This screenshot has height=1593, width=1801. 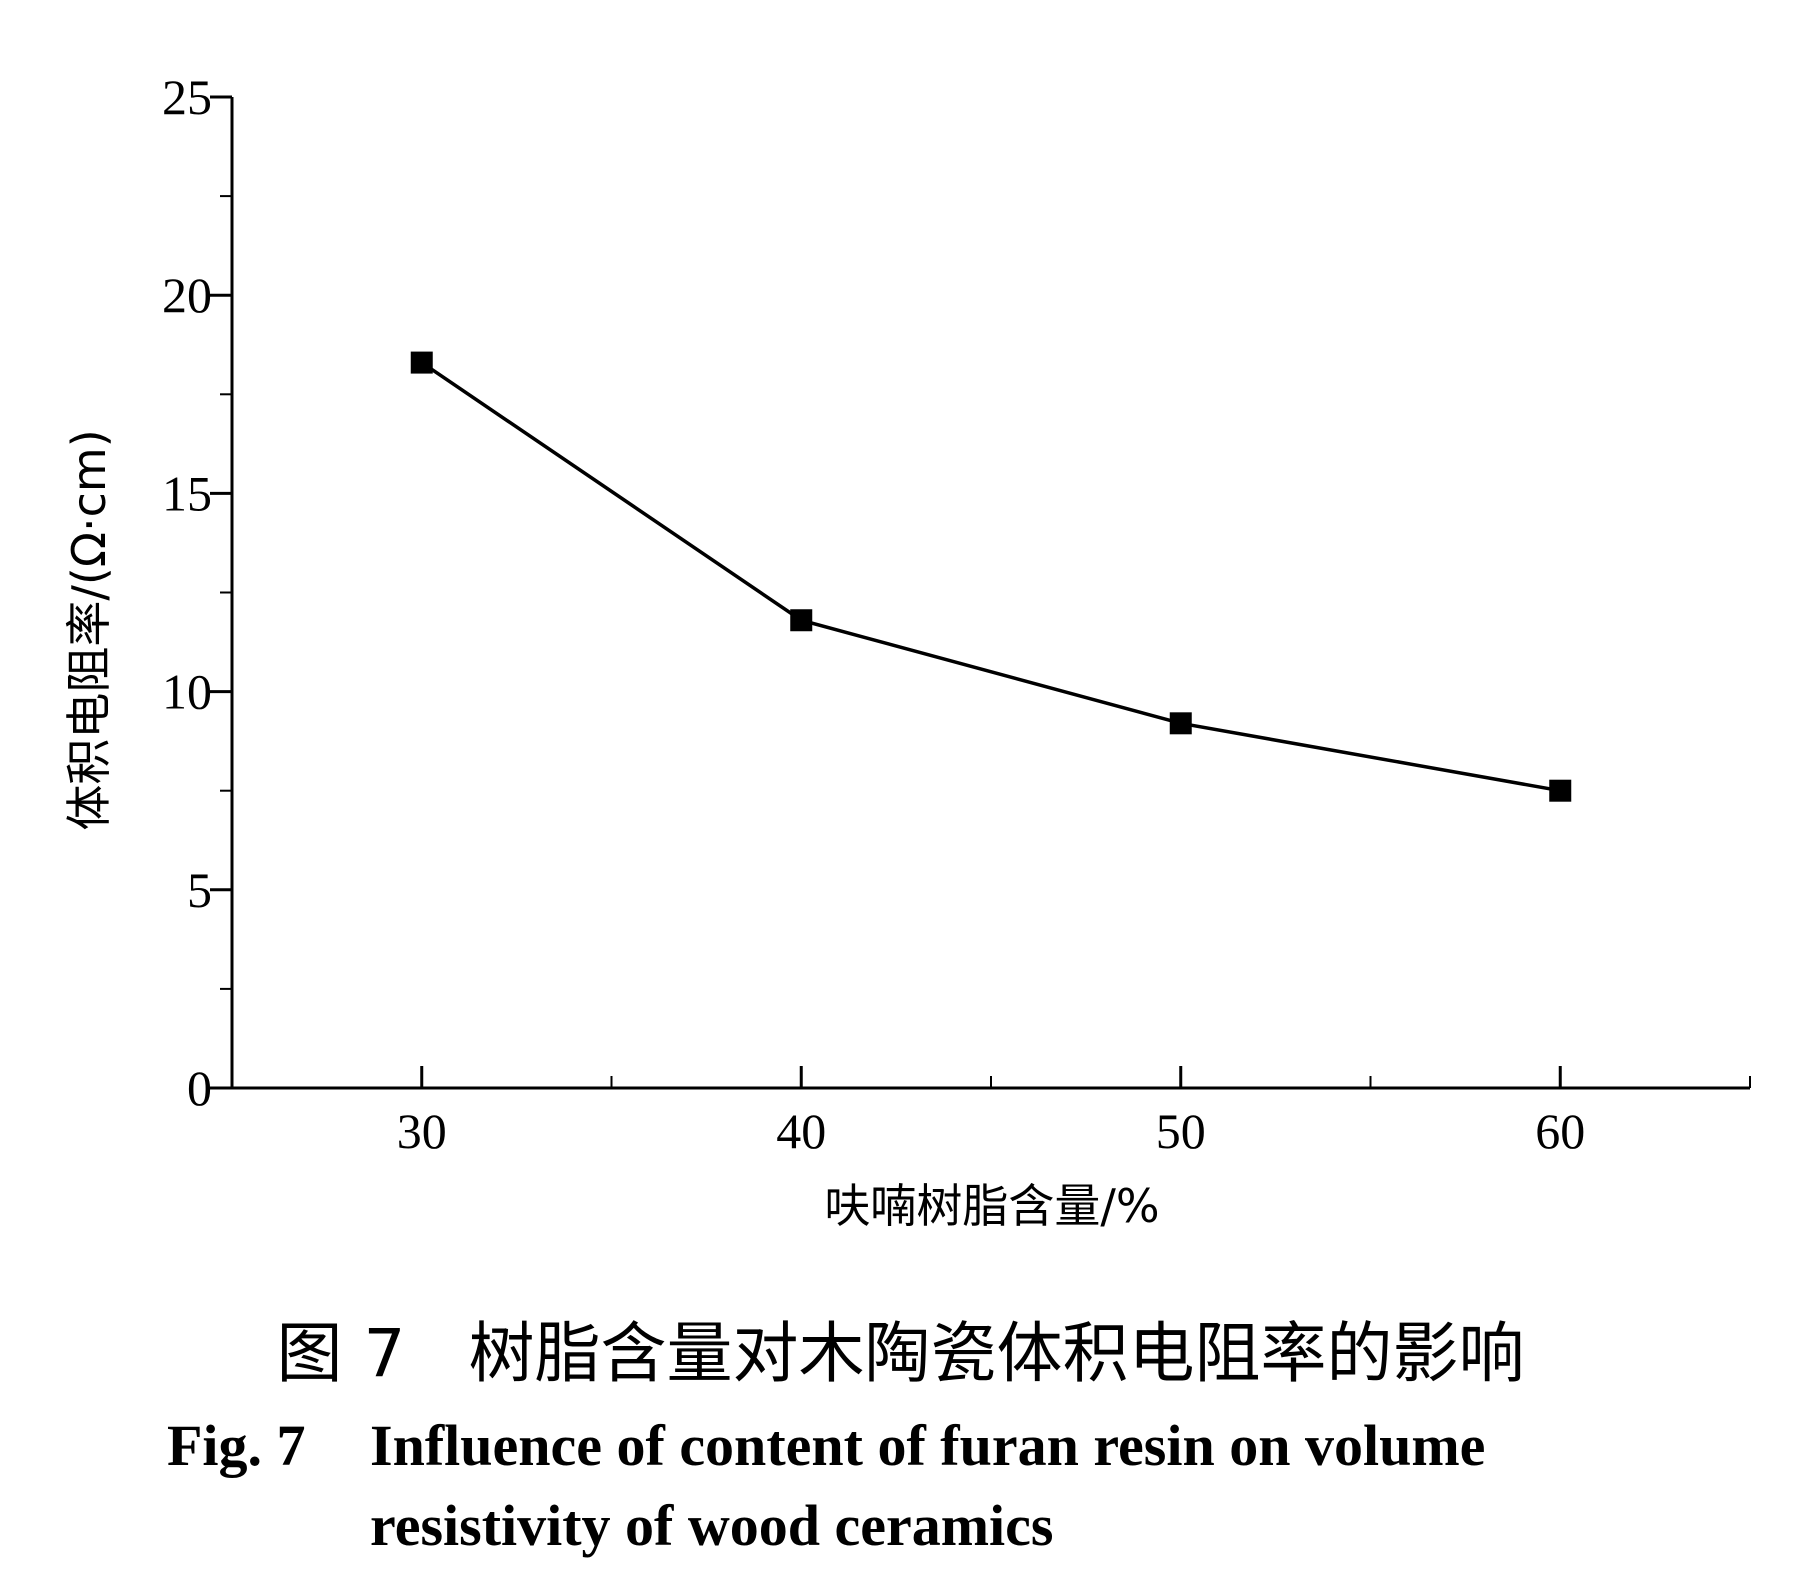 I want to click on y-tick-label: 15, so click(x=187, y=493).